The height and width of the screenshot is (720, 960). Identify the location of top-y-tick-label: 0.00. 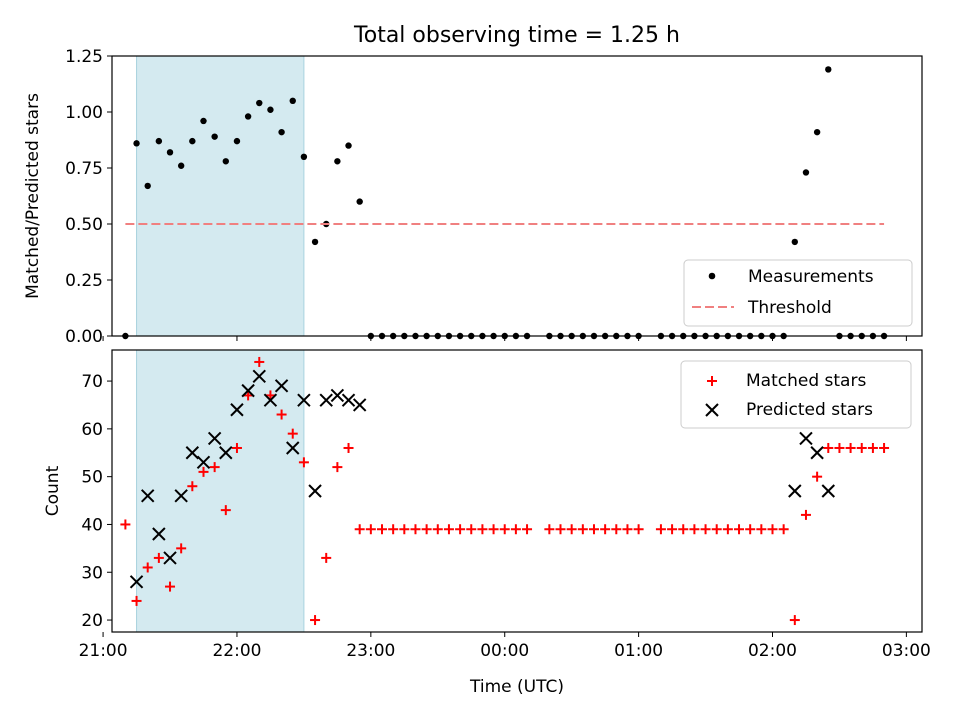
(84, 337).